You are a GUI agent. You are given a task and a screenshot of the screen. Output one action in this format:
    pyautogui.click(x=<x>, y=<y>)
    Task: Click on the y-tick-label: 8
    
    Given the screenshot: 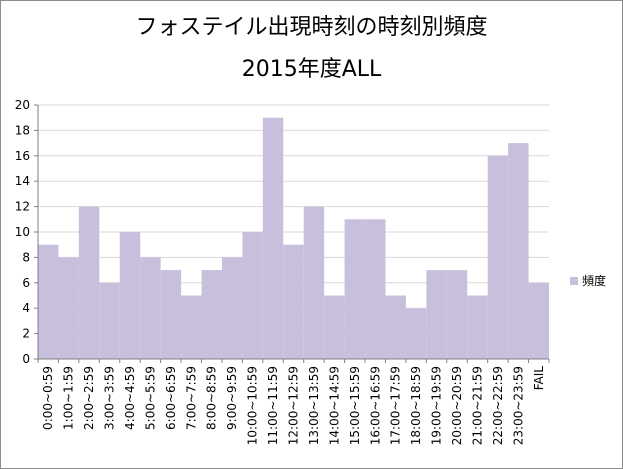 What is the action you would take?
    pyautogui.click(x=26, y=257)
    